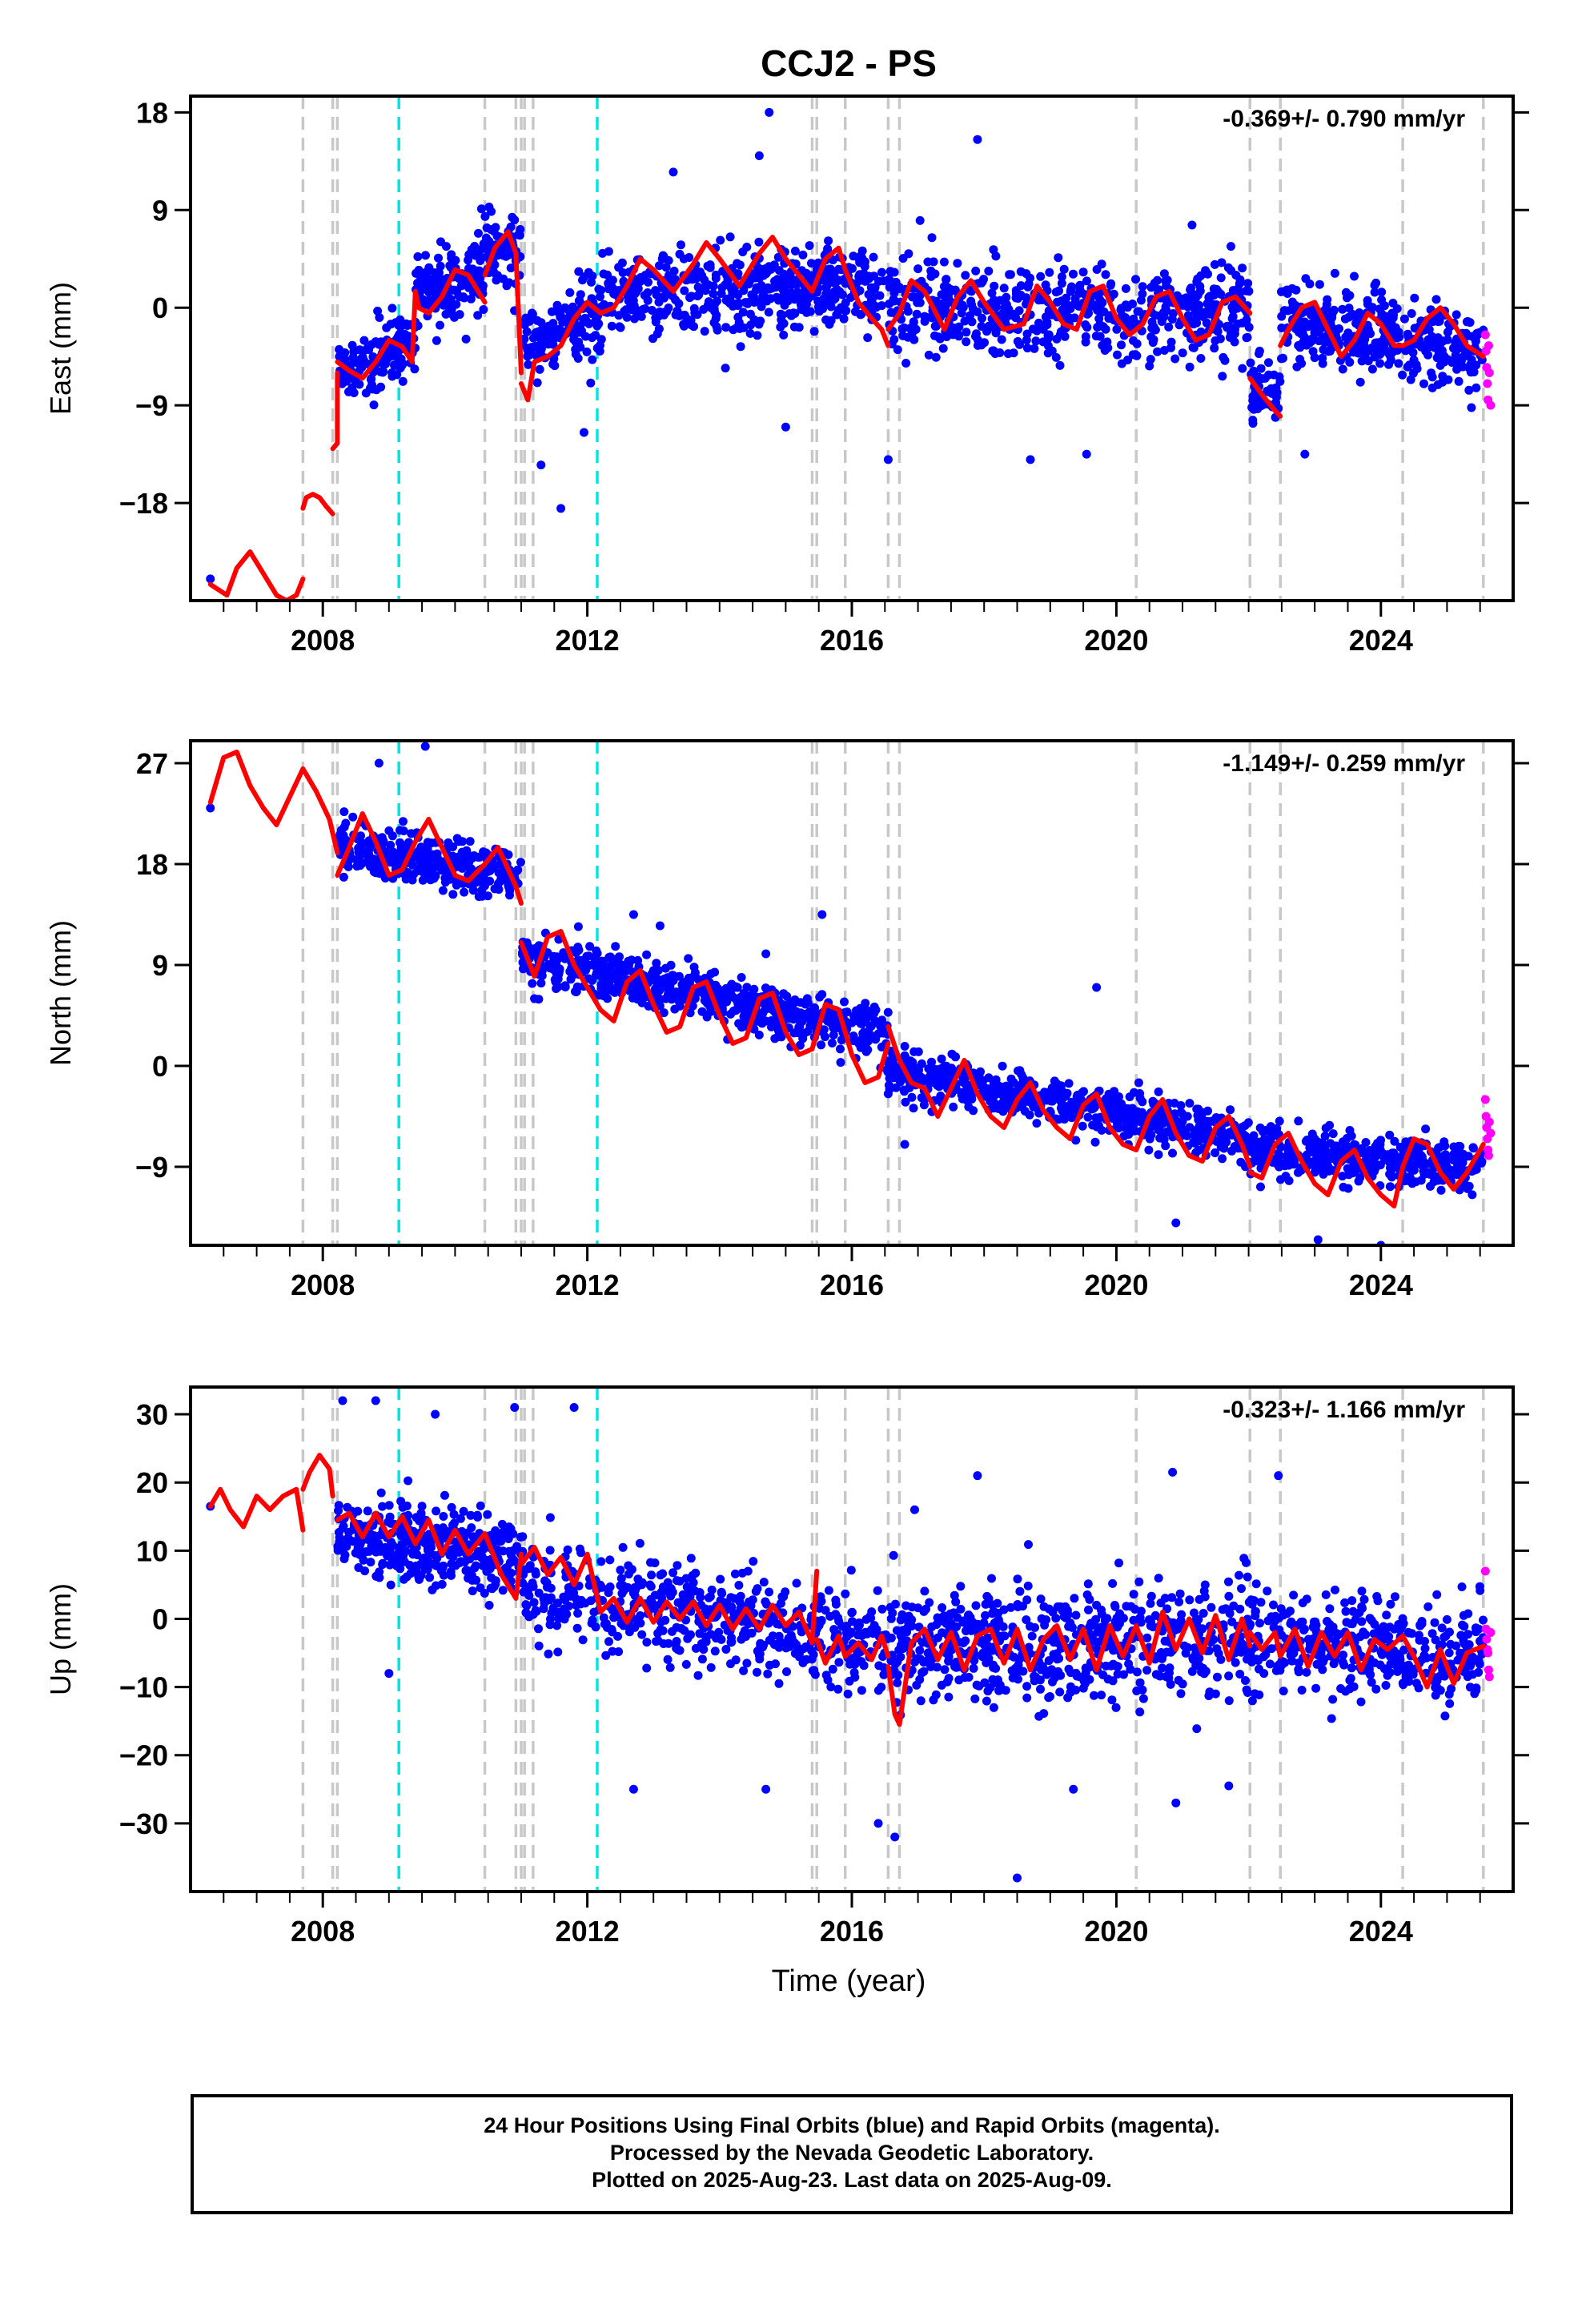 This screenshot has height=2324, width=1582. I want to click on x-tick-label: 2008, so click(323, 1285).